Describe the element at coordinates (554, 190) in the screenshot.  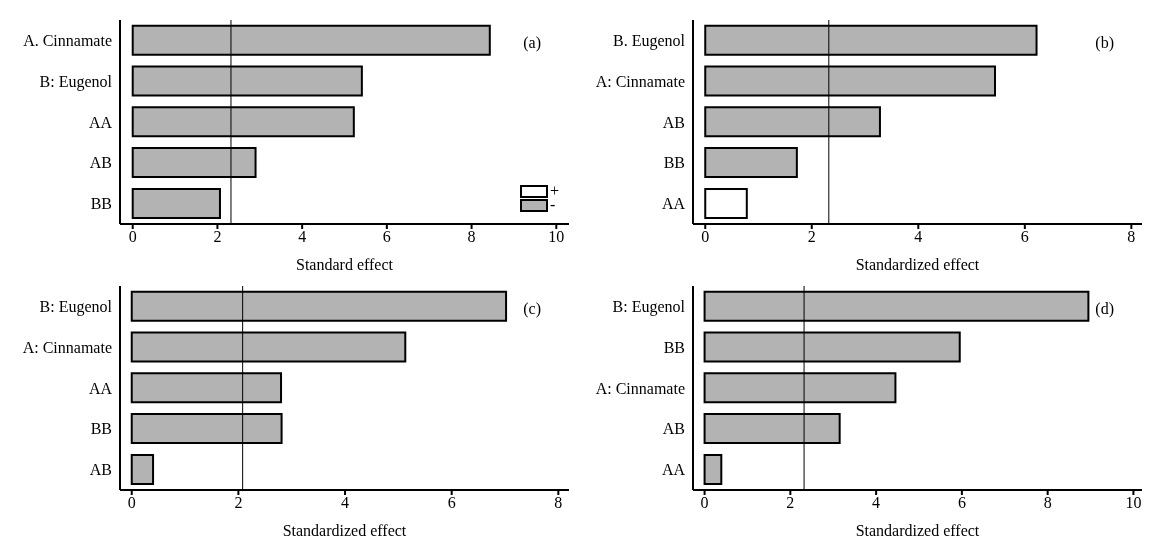
I see `legend-label: +` at that location.